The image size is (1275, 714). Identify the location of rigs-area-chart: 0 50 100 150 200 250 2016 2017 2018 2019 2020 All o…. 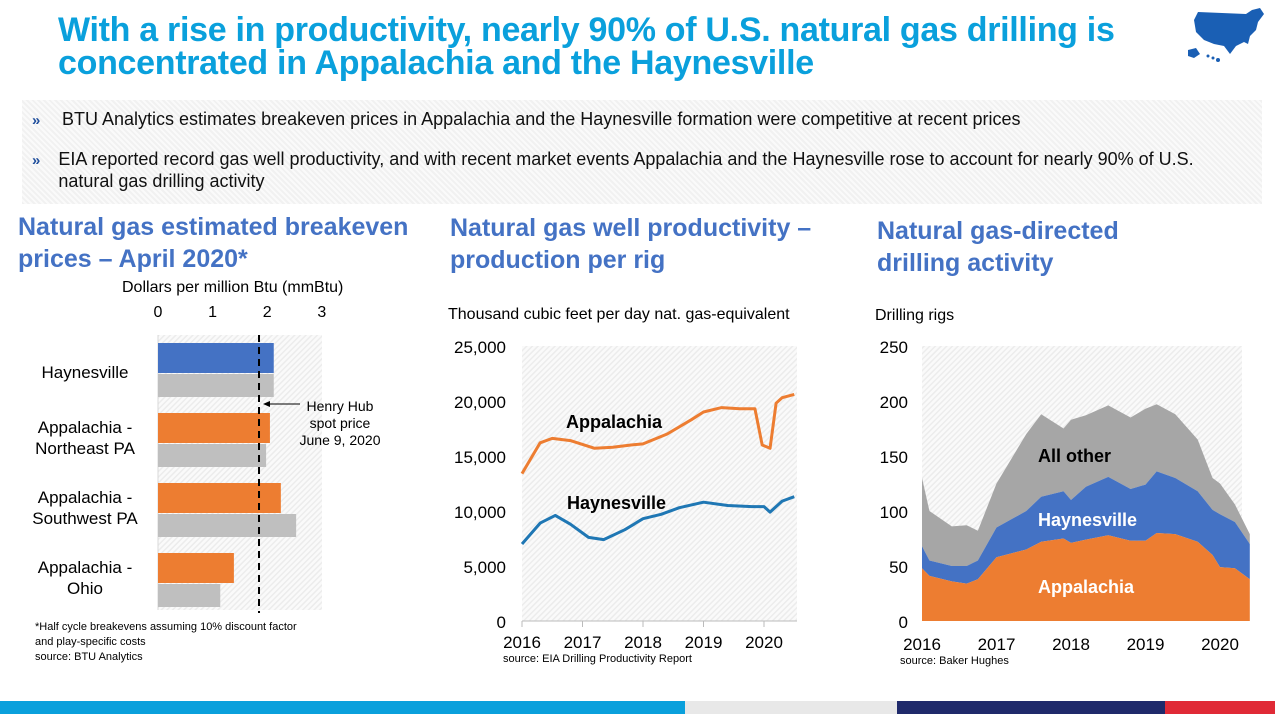
(1065, 496).